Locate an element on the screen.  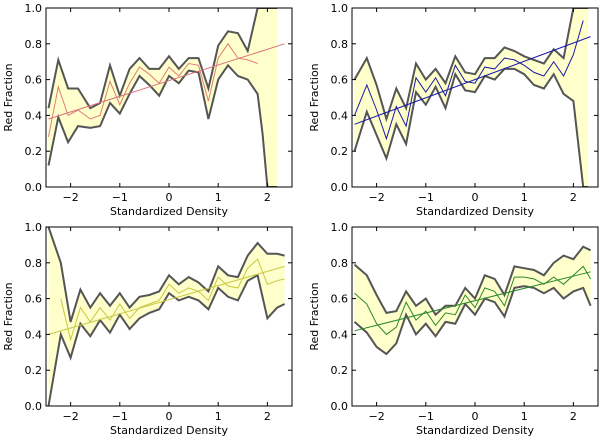
plot-area is located at coordinates (472, 300).